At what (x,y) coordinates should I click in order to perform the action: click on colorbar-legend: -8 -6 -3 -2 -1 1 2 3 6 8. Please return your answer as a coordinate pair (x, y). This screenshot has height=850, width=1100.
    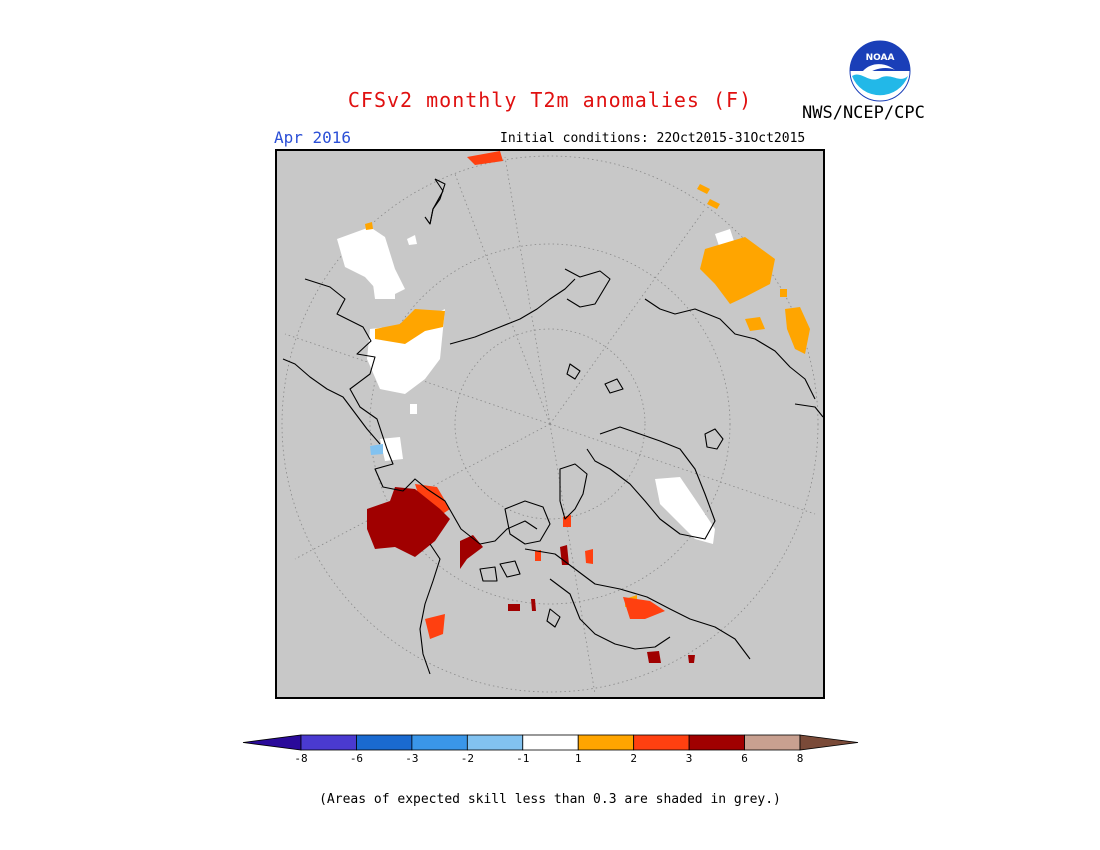
    Looking at the image, I should click on (550, 749).